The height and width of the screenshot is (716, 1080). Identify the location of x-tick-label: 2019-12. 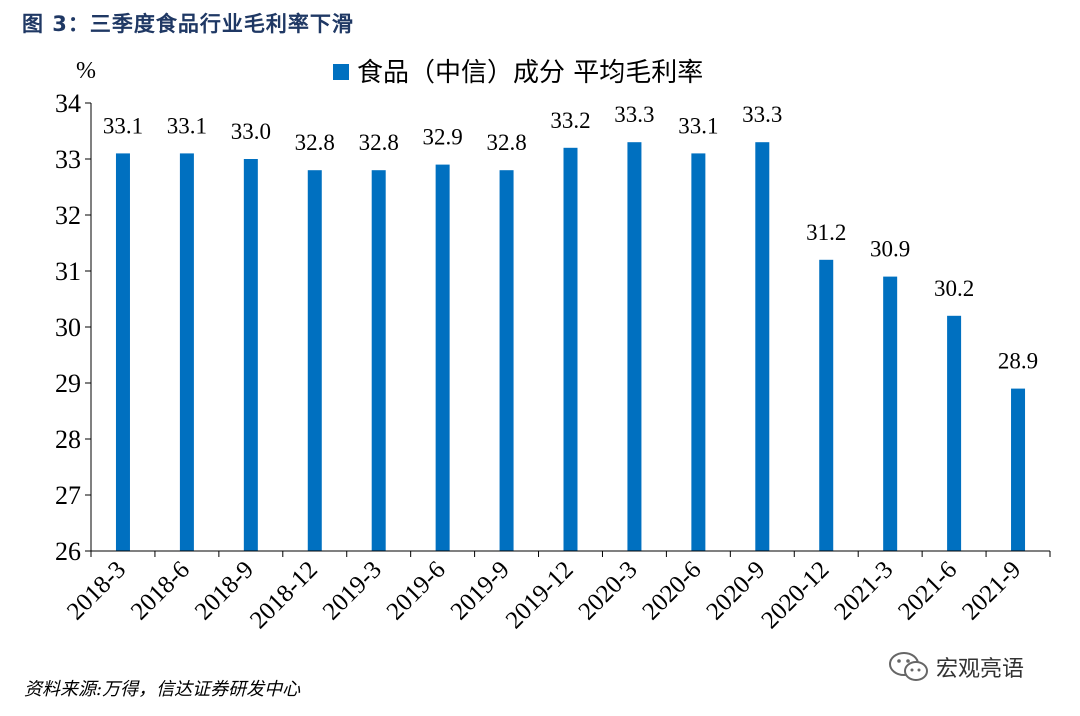
(540, 595).